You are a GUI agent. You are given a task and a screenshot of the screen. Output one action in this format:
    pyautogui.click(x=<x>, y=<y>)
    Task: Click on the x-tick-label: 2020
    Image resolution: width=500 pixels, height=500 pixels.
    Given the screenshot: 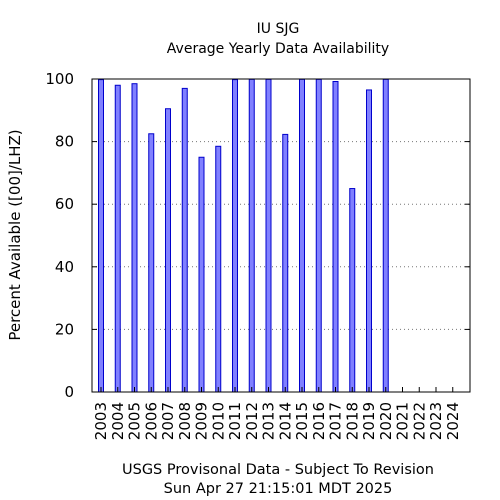 What is the action you would take?
    pyautogui.click(x=386, y=421)
    